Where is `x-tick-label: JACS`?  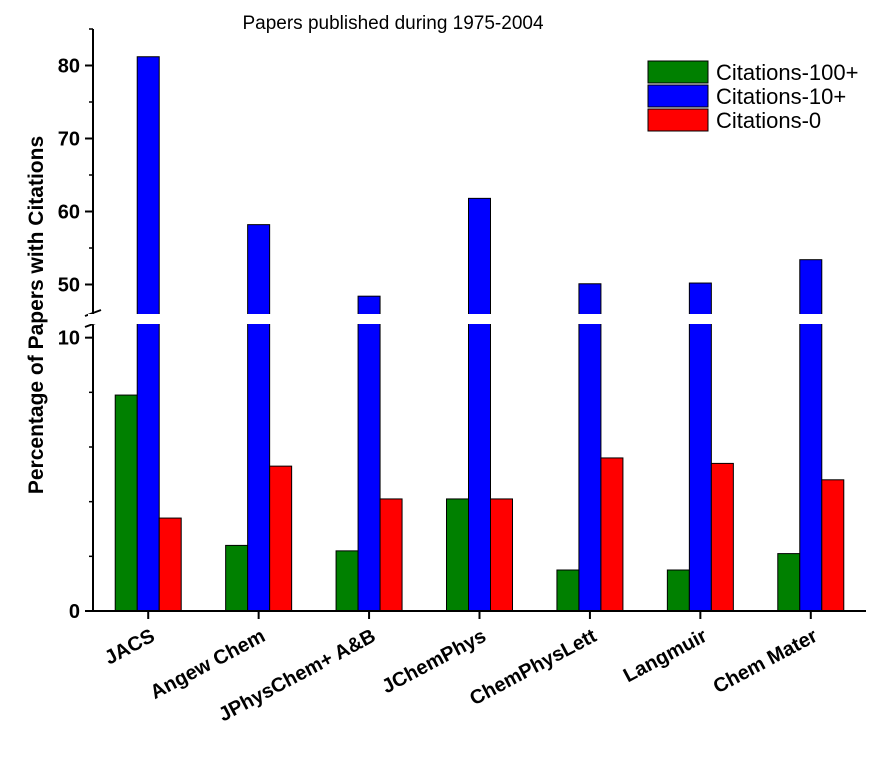 x-tick-label: JACS is located at coordinates (129, 647).